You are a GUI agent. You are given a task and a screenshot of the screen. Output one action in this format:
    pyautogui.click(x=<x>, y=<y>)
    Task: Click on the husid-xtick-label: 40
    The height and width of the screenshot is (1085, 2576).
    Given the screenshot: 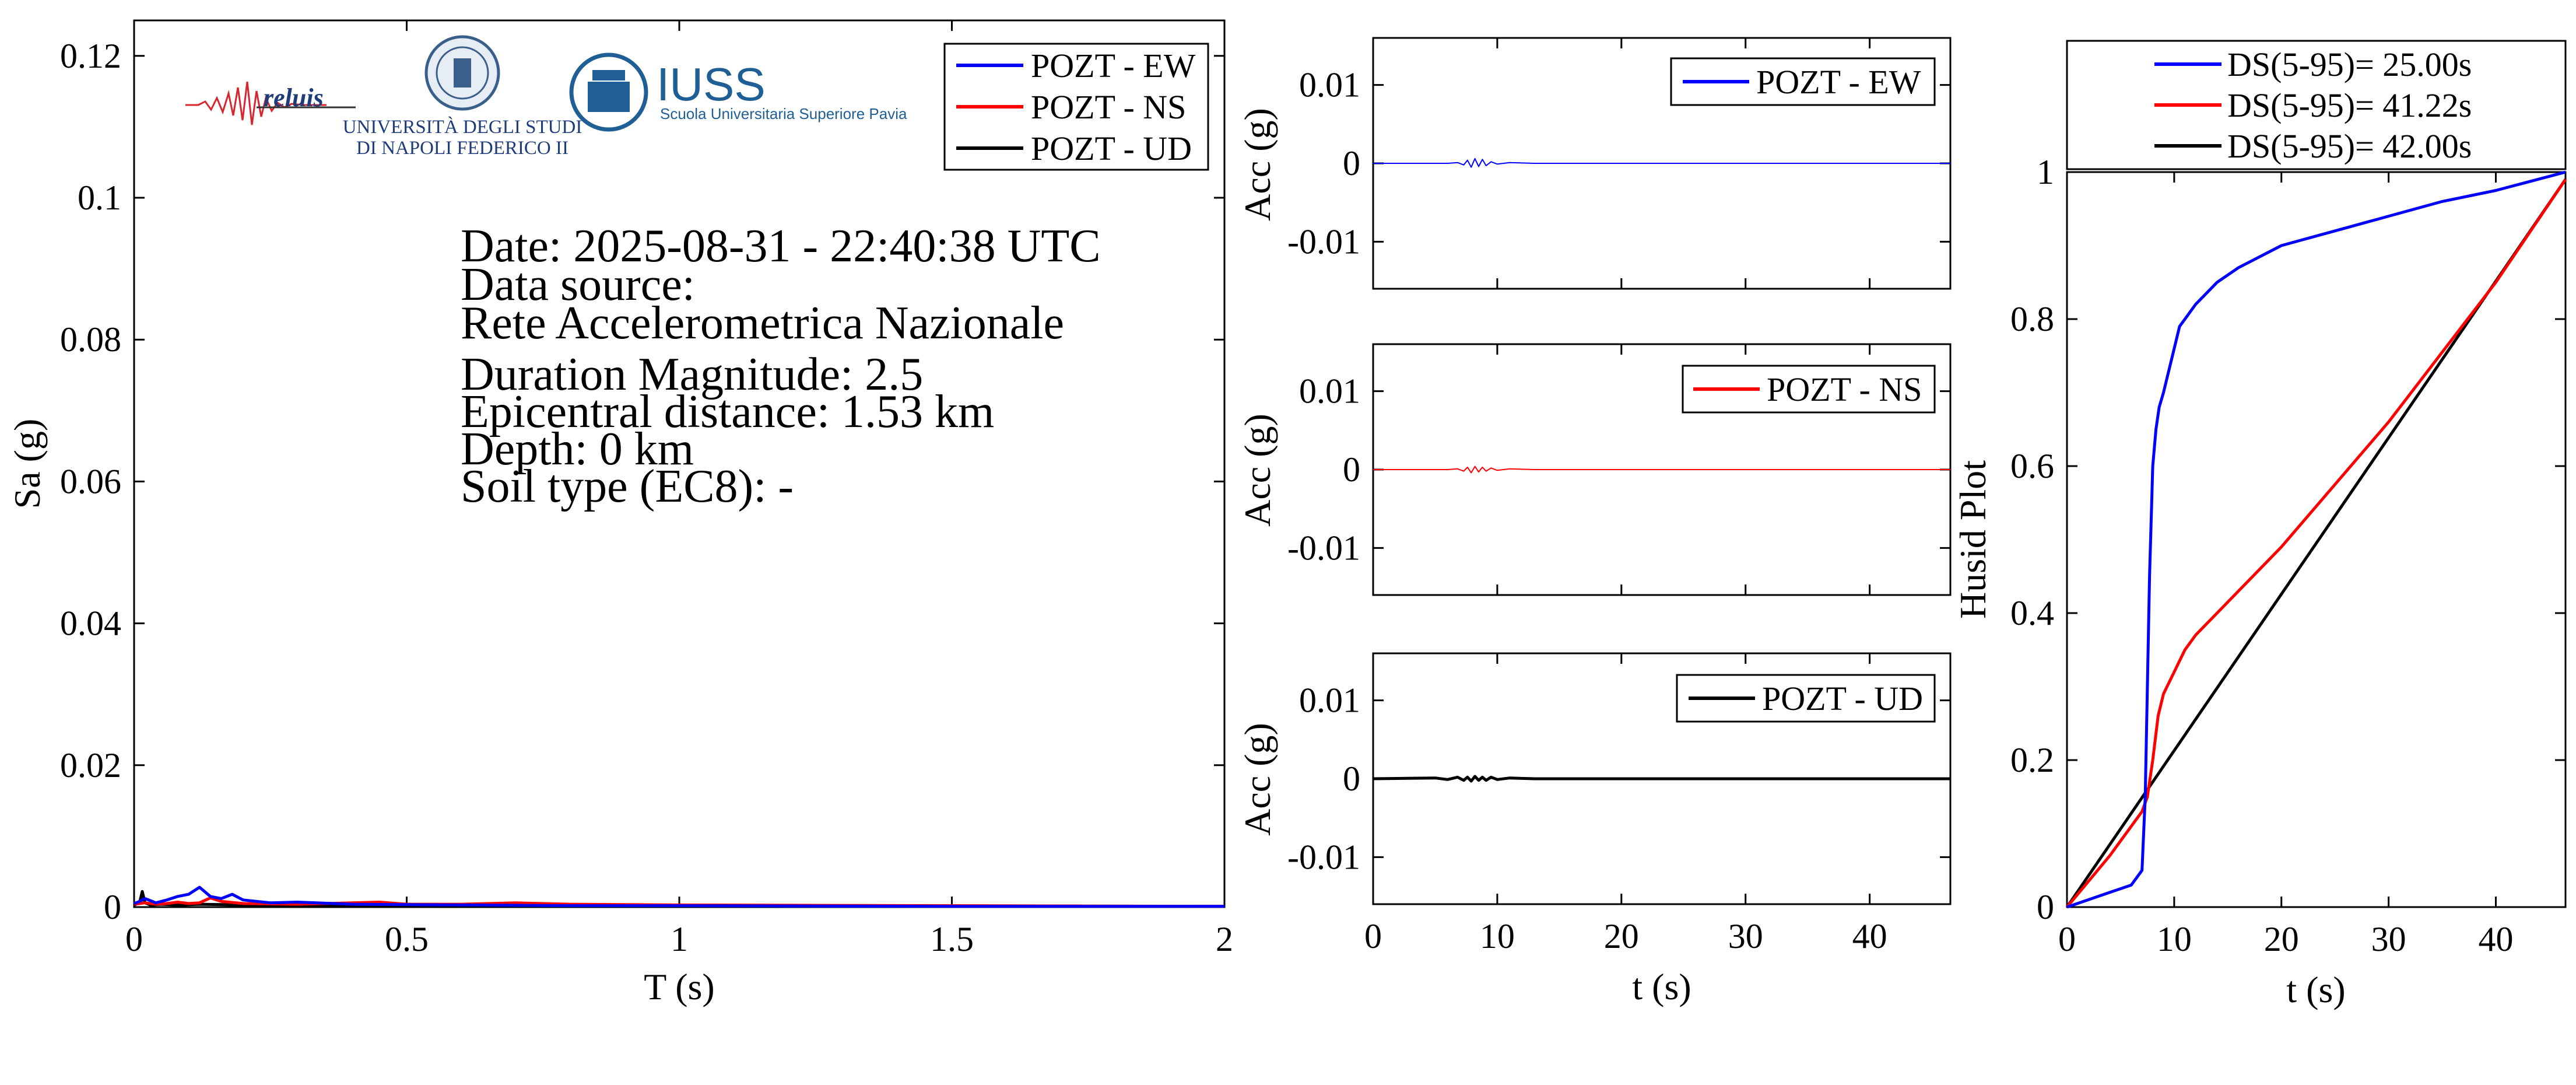 What is the action you would take?
    pyautogui.click(x=2495, y=939)
    